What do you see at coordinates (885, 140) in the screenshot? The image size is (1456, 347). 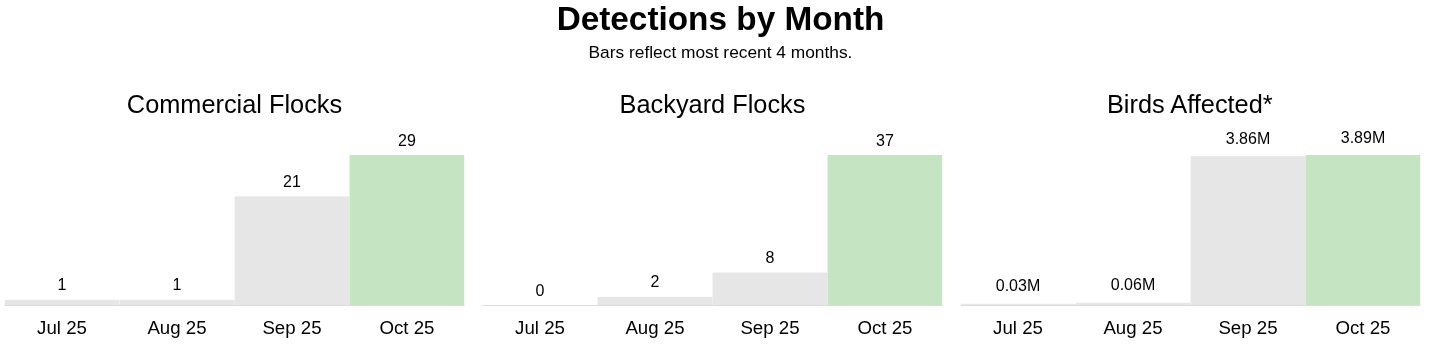 I see `data-label: 37` at bounding box center [885, 140].